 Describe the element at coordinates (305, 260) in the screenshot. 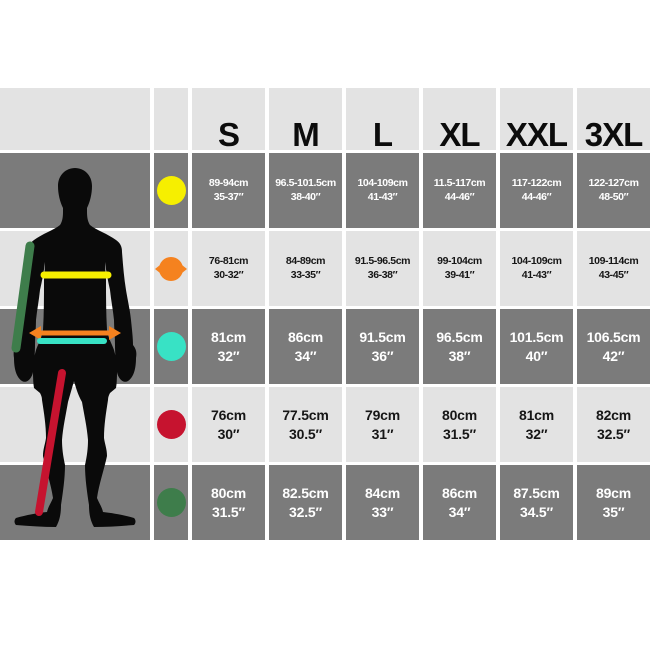

I see `measurement-cm: 84-89cm` at that location.